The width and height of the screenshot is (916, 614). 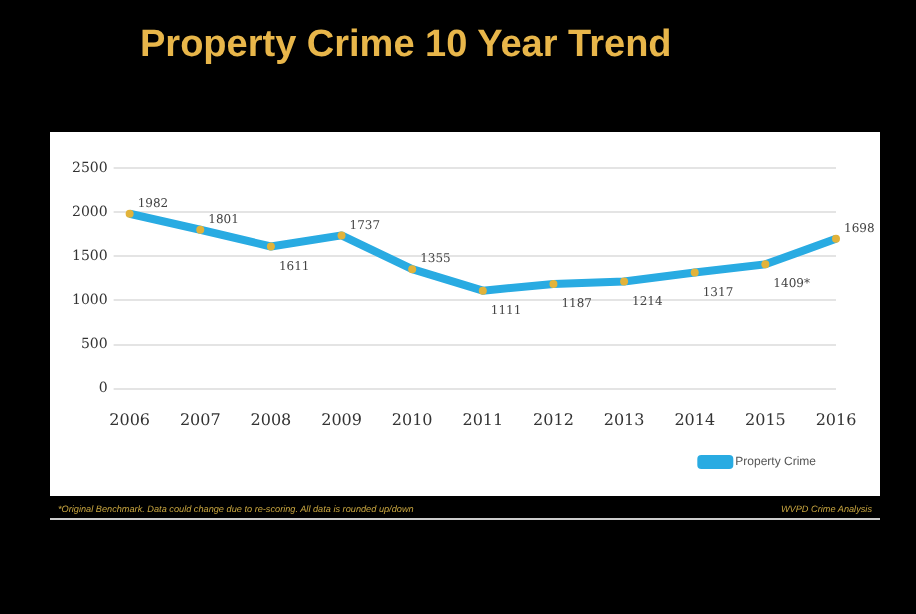 I want to click on x-tick-label: 2012, so click(x=553, y=419).